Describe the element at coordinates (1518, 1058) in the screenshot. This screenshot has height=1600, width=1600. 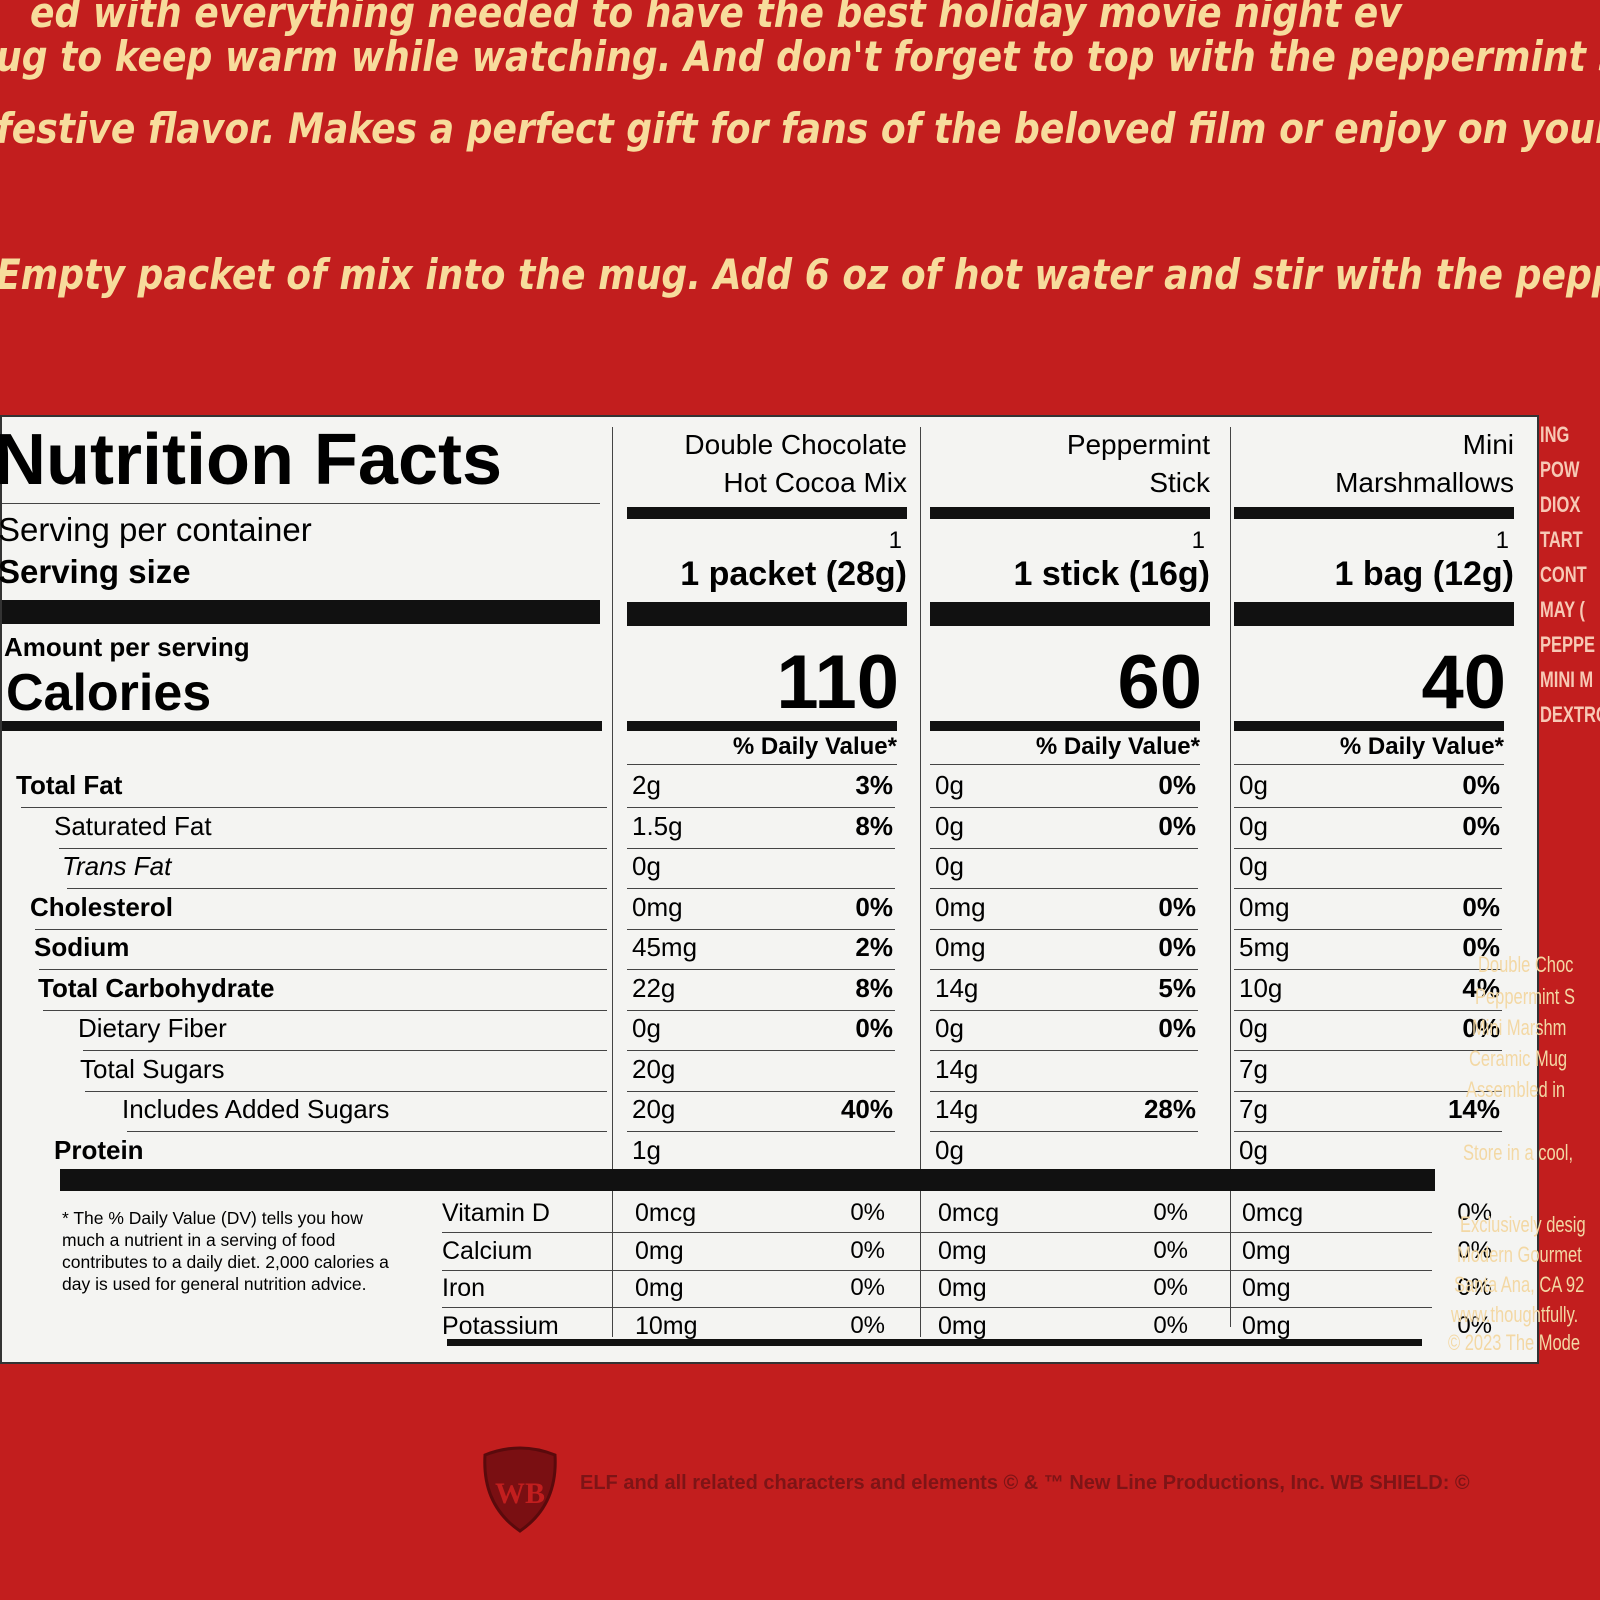
I see `side-text: Ceramic Mug` at that location.